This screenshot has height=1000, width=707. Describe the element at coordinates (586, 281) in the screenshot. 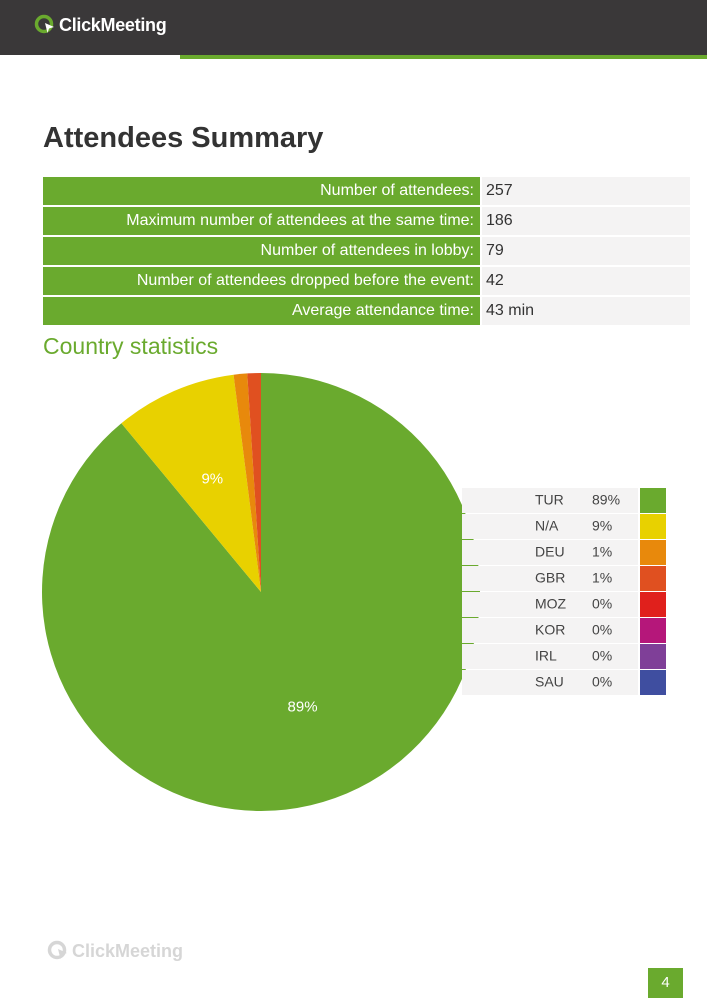

I see `row-value: 42` at that location.